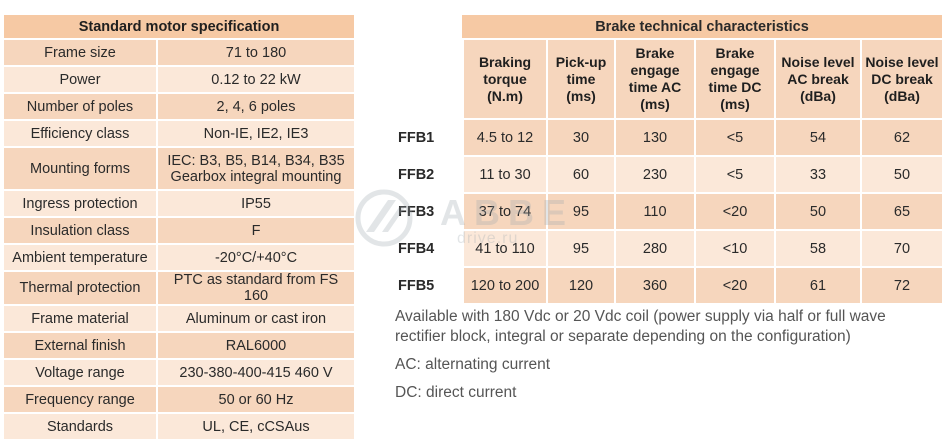 Image resolution: width=945 pixels, height=446 pixels. I want to click on model-name: FFB4, so click(427, 248).